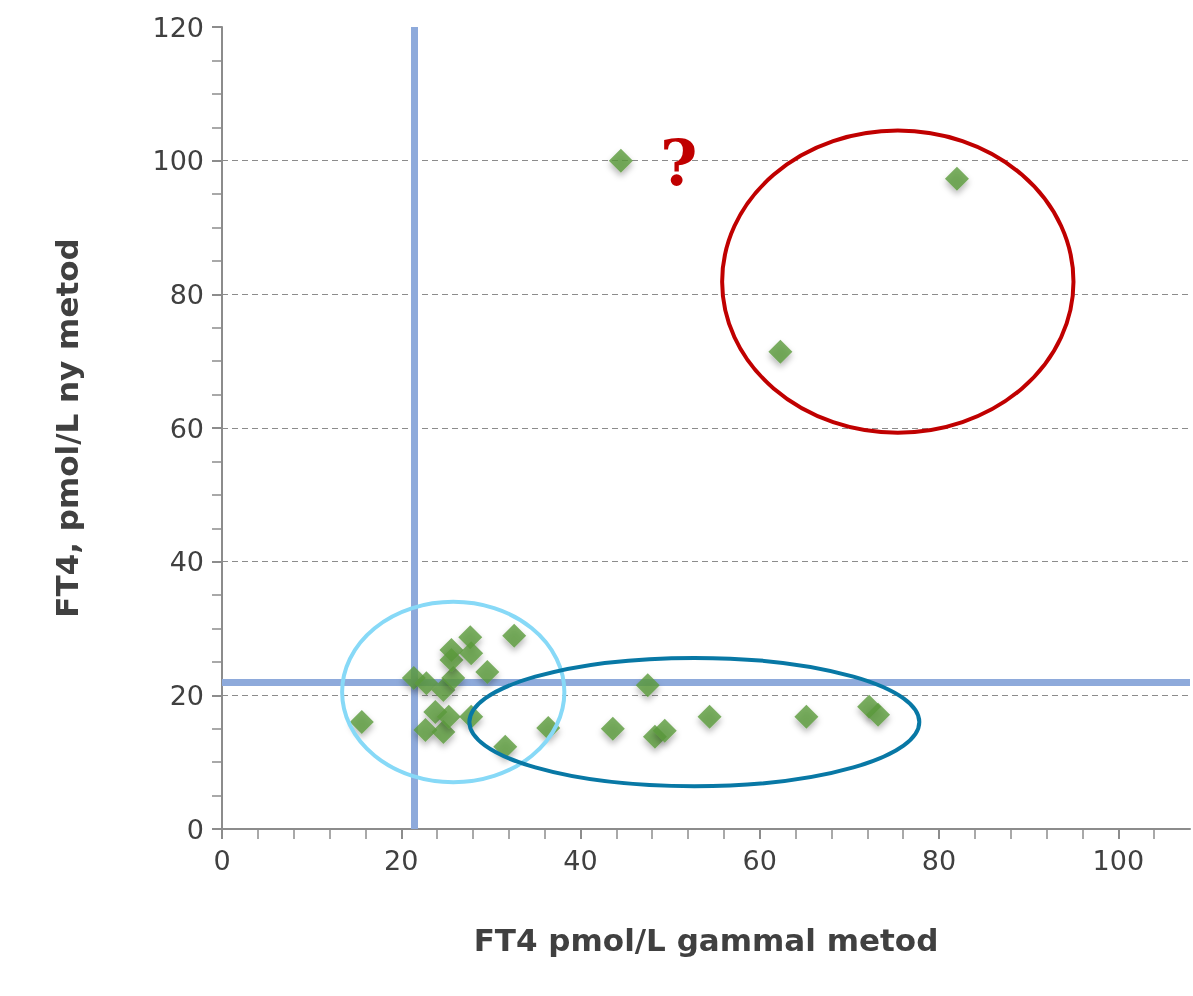 The height and width of the screenshot is (996, 1193). Describe the element at coordinates (1118, 860) in the screenshot. I see `x-tick-label: 100` at that location.